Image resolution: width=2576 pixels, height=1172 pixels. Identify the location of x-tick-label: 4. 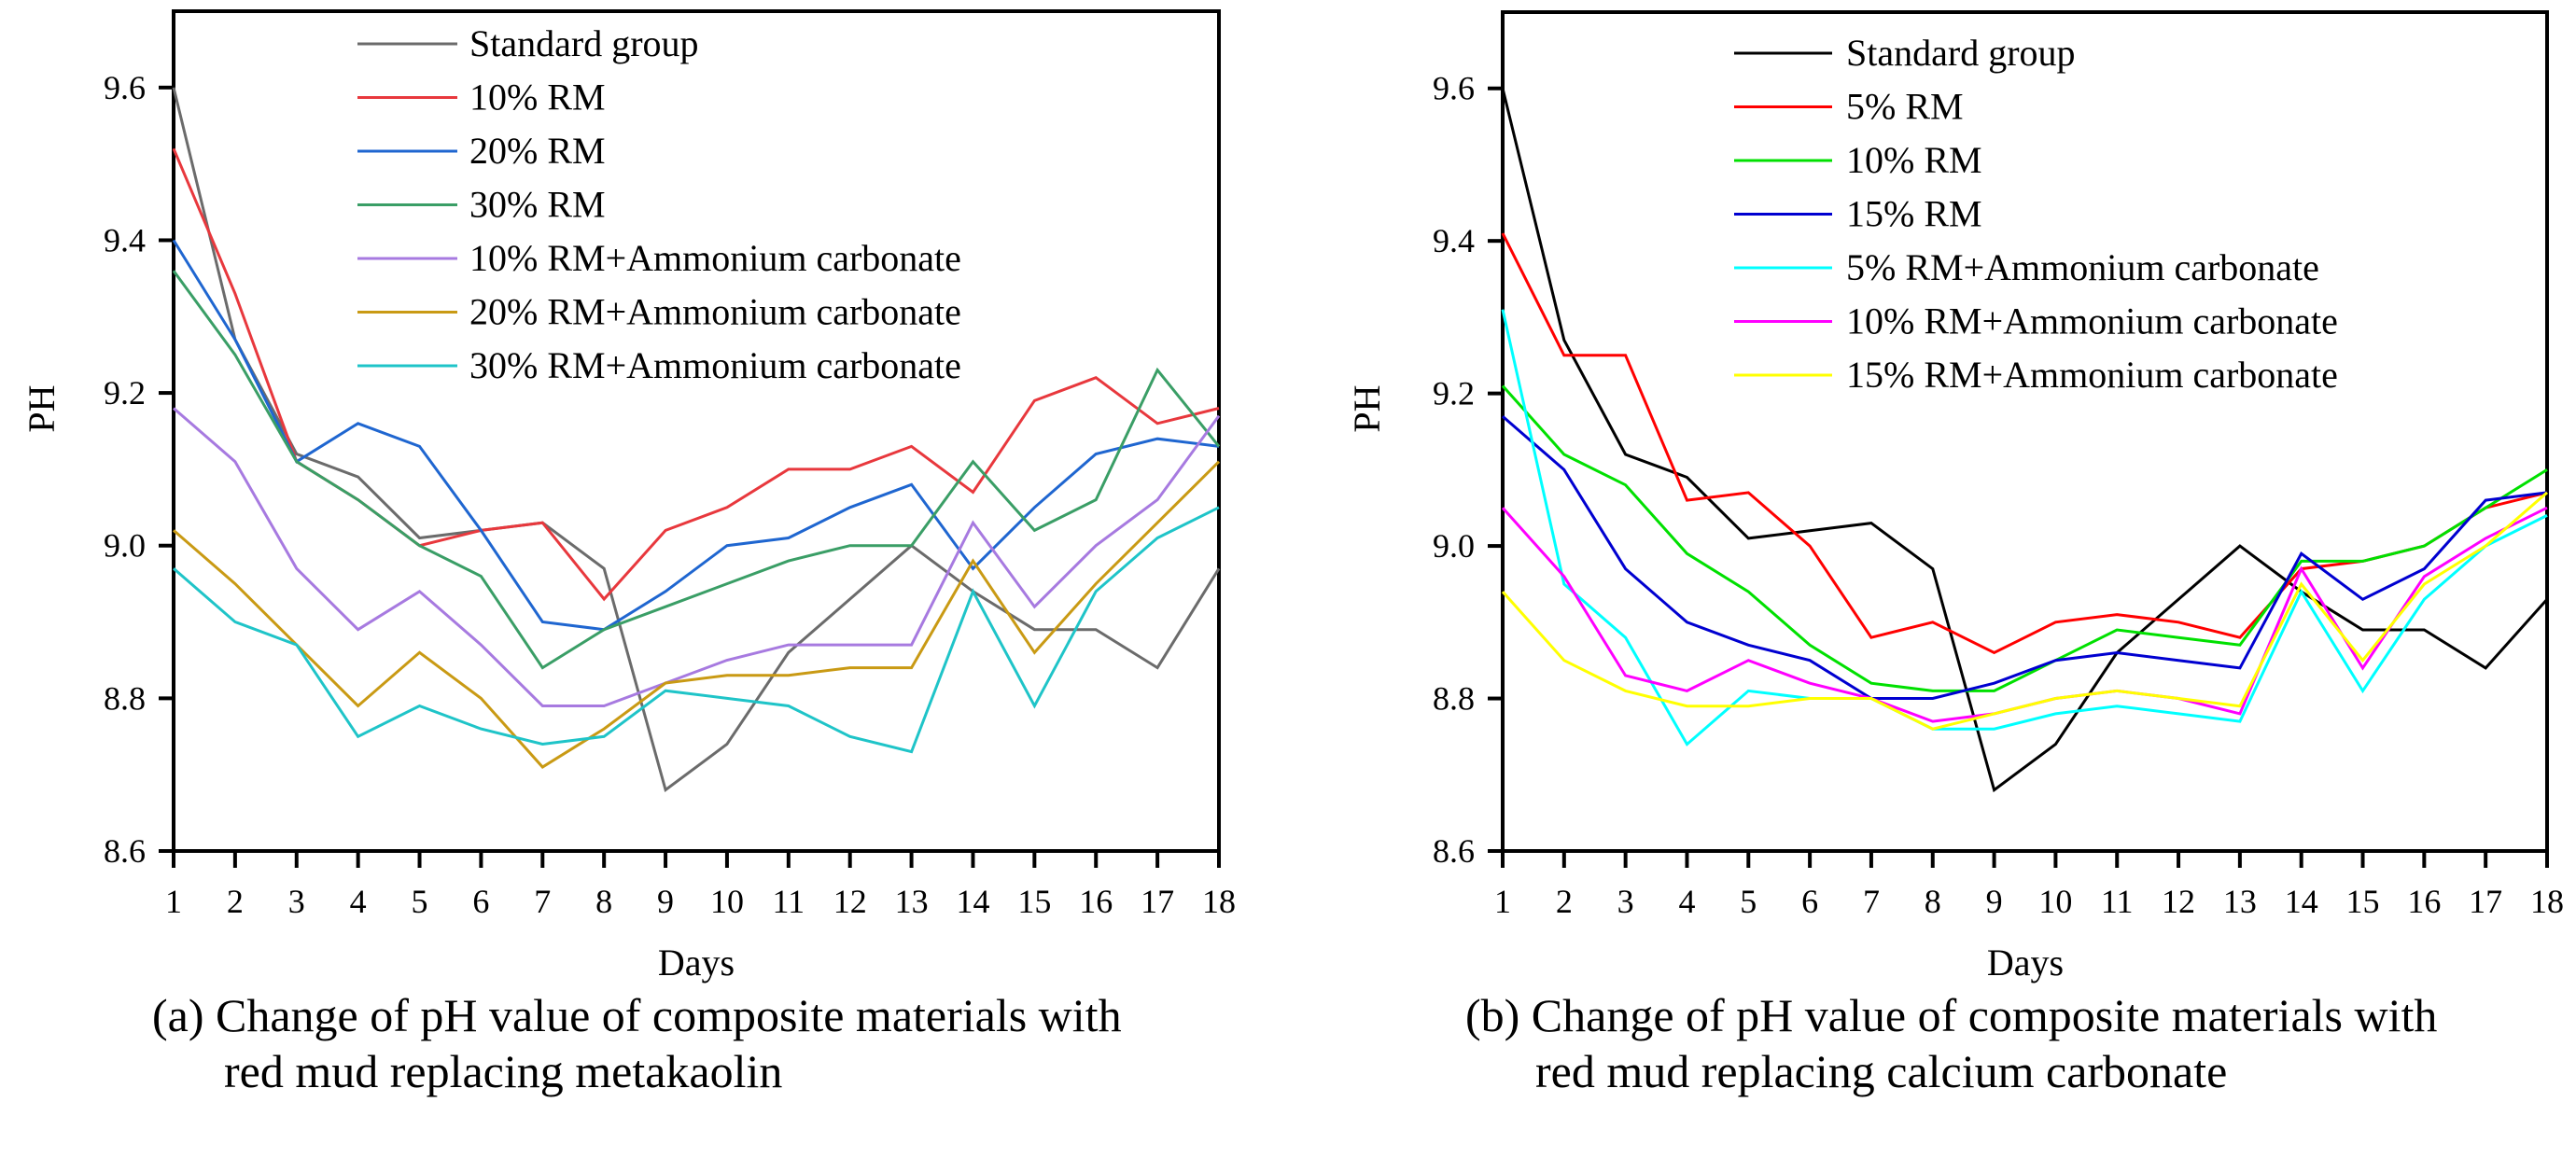
(358, 901).